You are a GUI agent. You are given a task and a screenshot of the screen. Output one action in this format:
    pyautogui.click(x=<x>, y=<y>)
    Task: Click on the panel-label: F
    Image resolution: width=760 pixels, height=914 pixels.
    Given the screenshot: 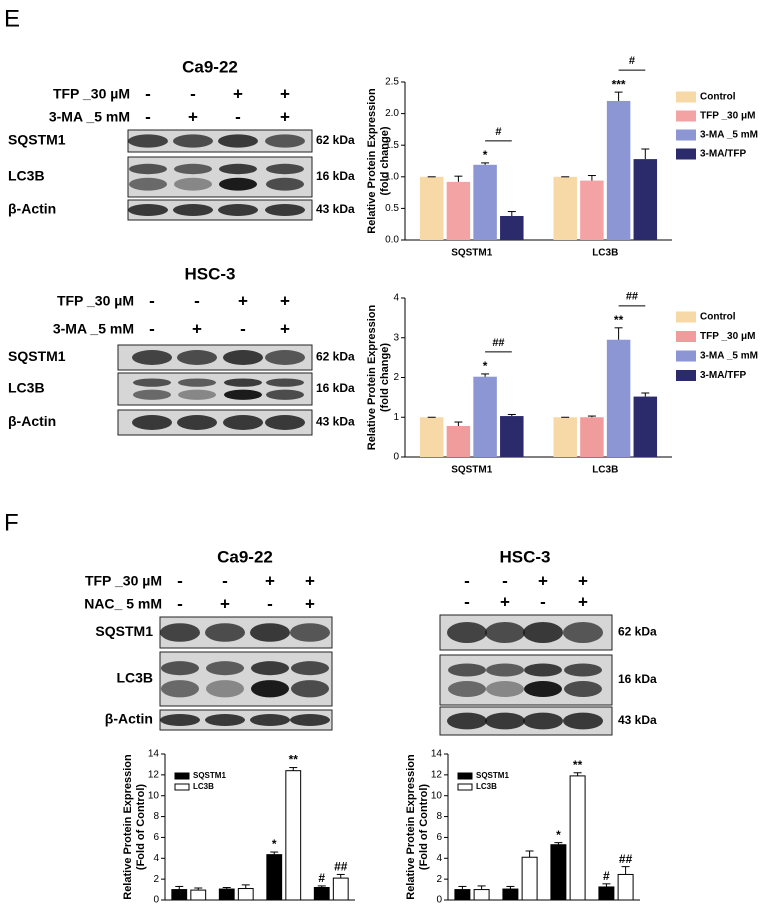 What is the action you would take?
    pyautogui.click(x=11, y=522)
    